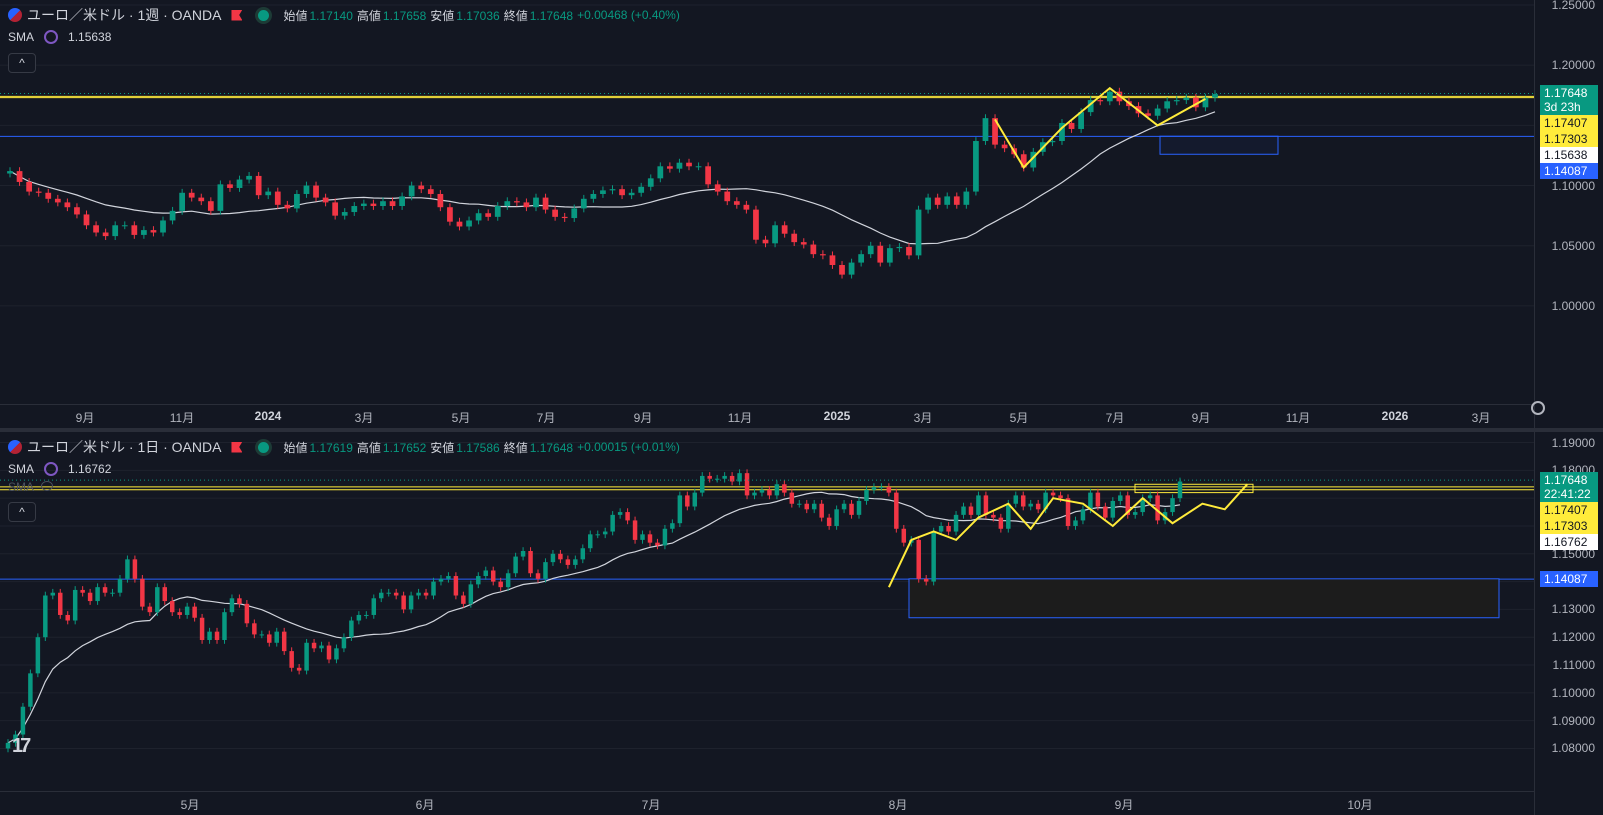  Describe the element at coordinates (21, 746) in the screenshot. I see `tradingview-logo-icon: 17` at that location.